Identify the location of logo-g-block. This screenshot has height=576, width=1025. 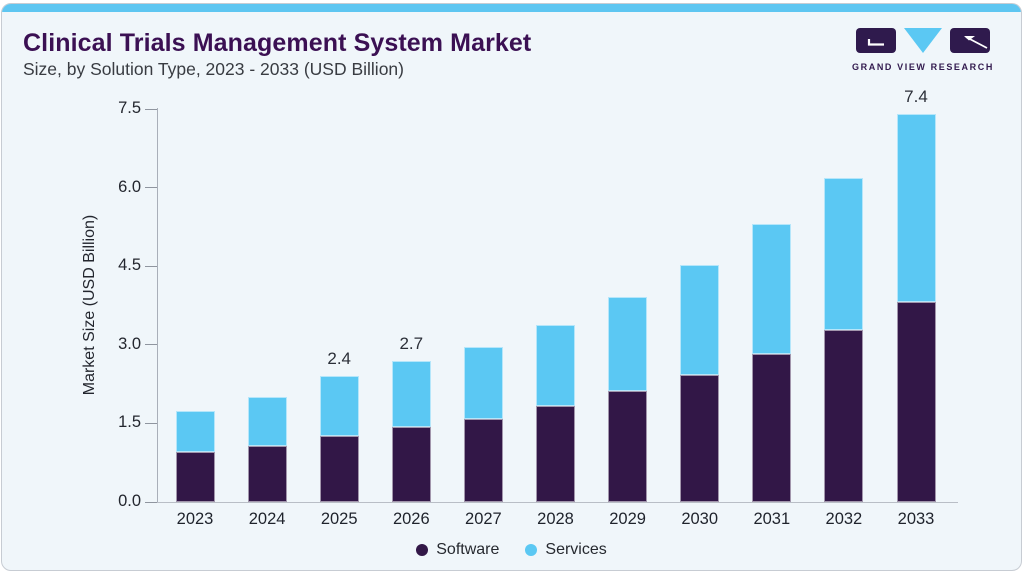
(876, 40).